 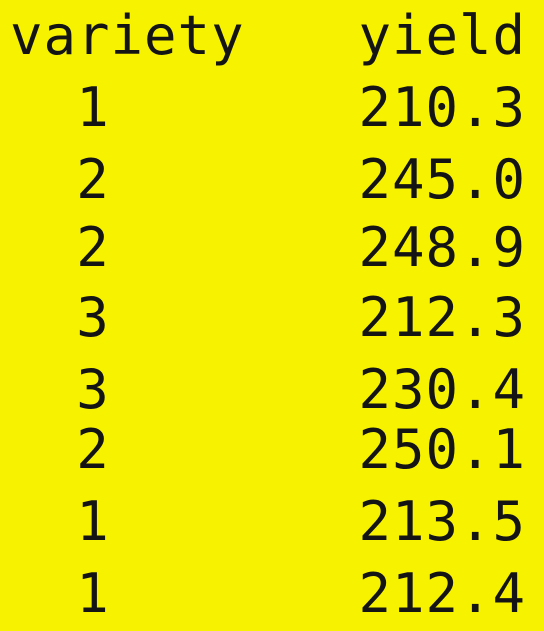 I want to click on yield-cell: 250.1, so click(x=442, y=449).